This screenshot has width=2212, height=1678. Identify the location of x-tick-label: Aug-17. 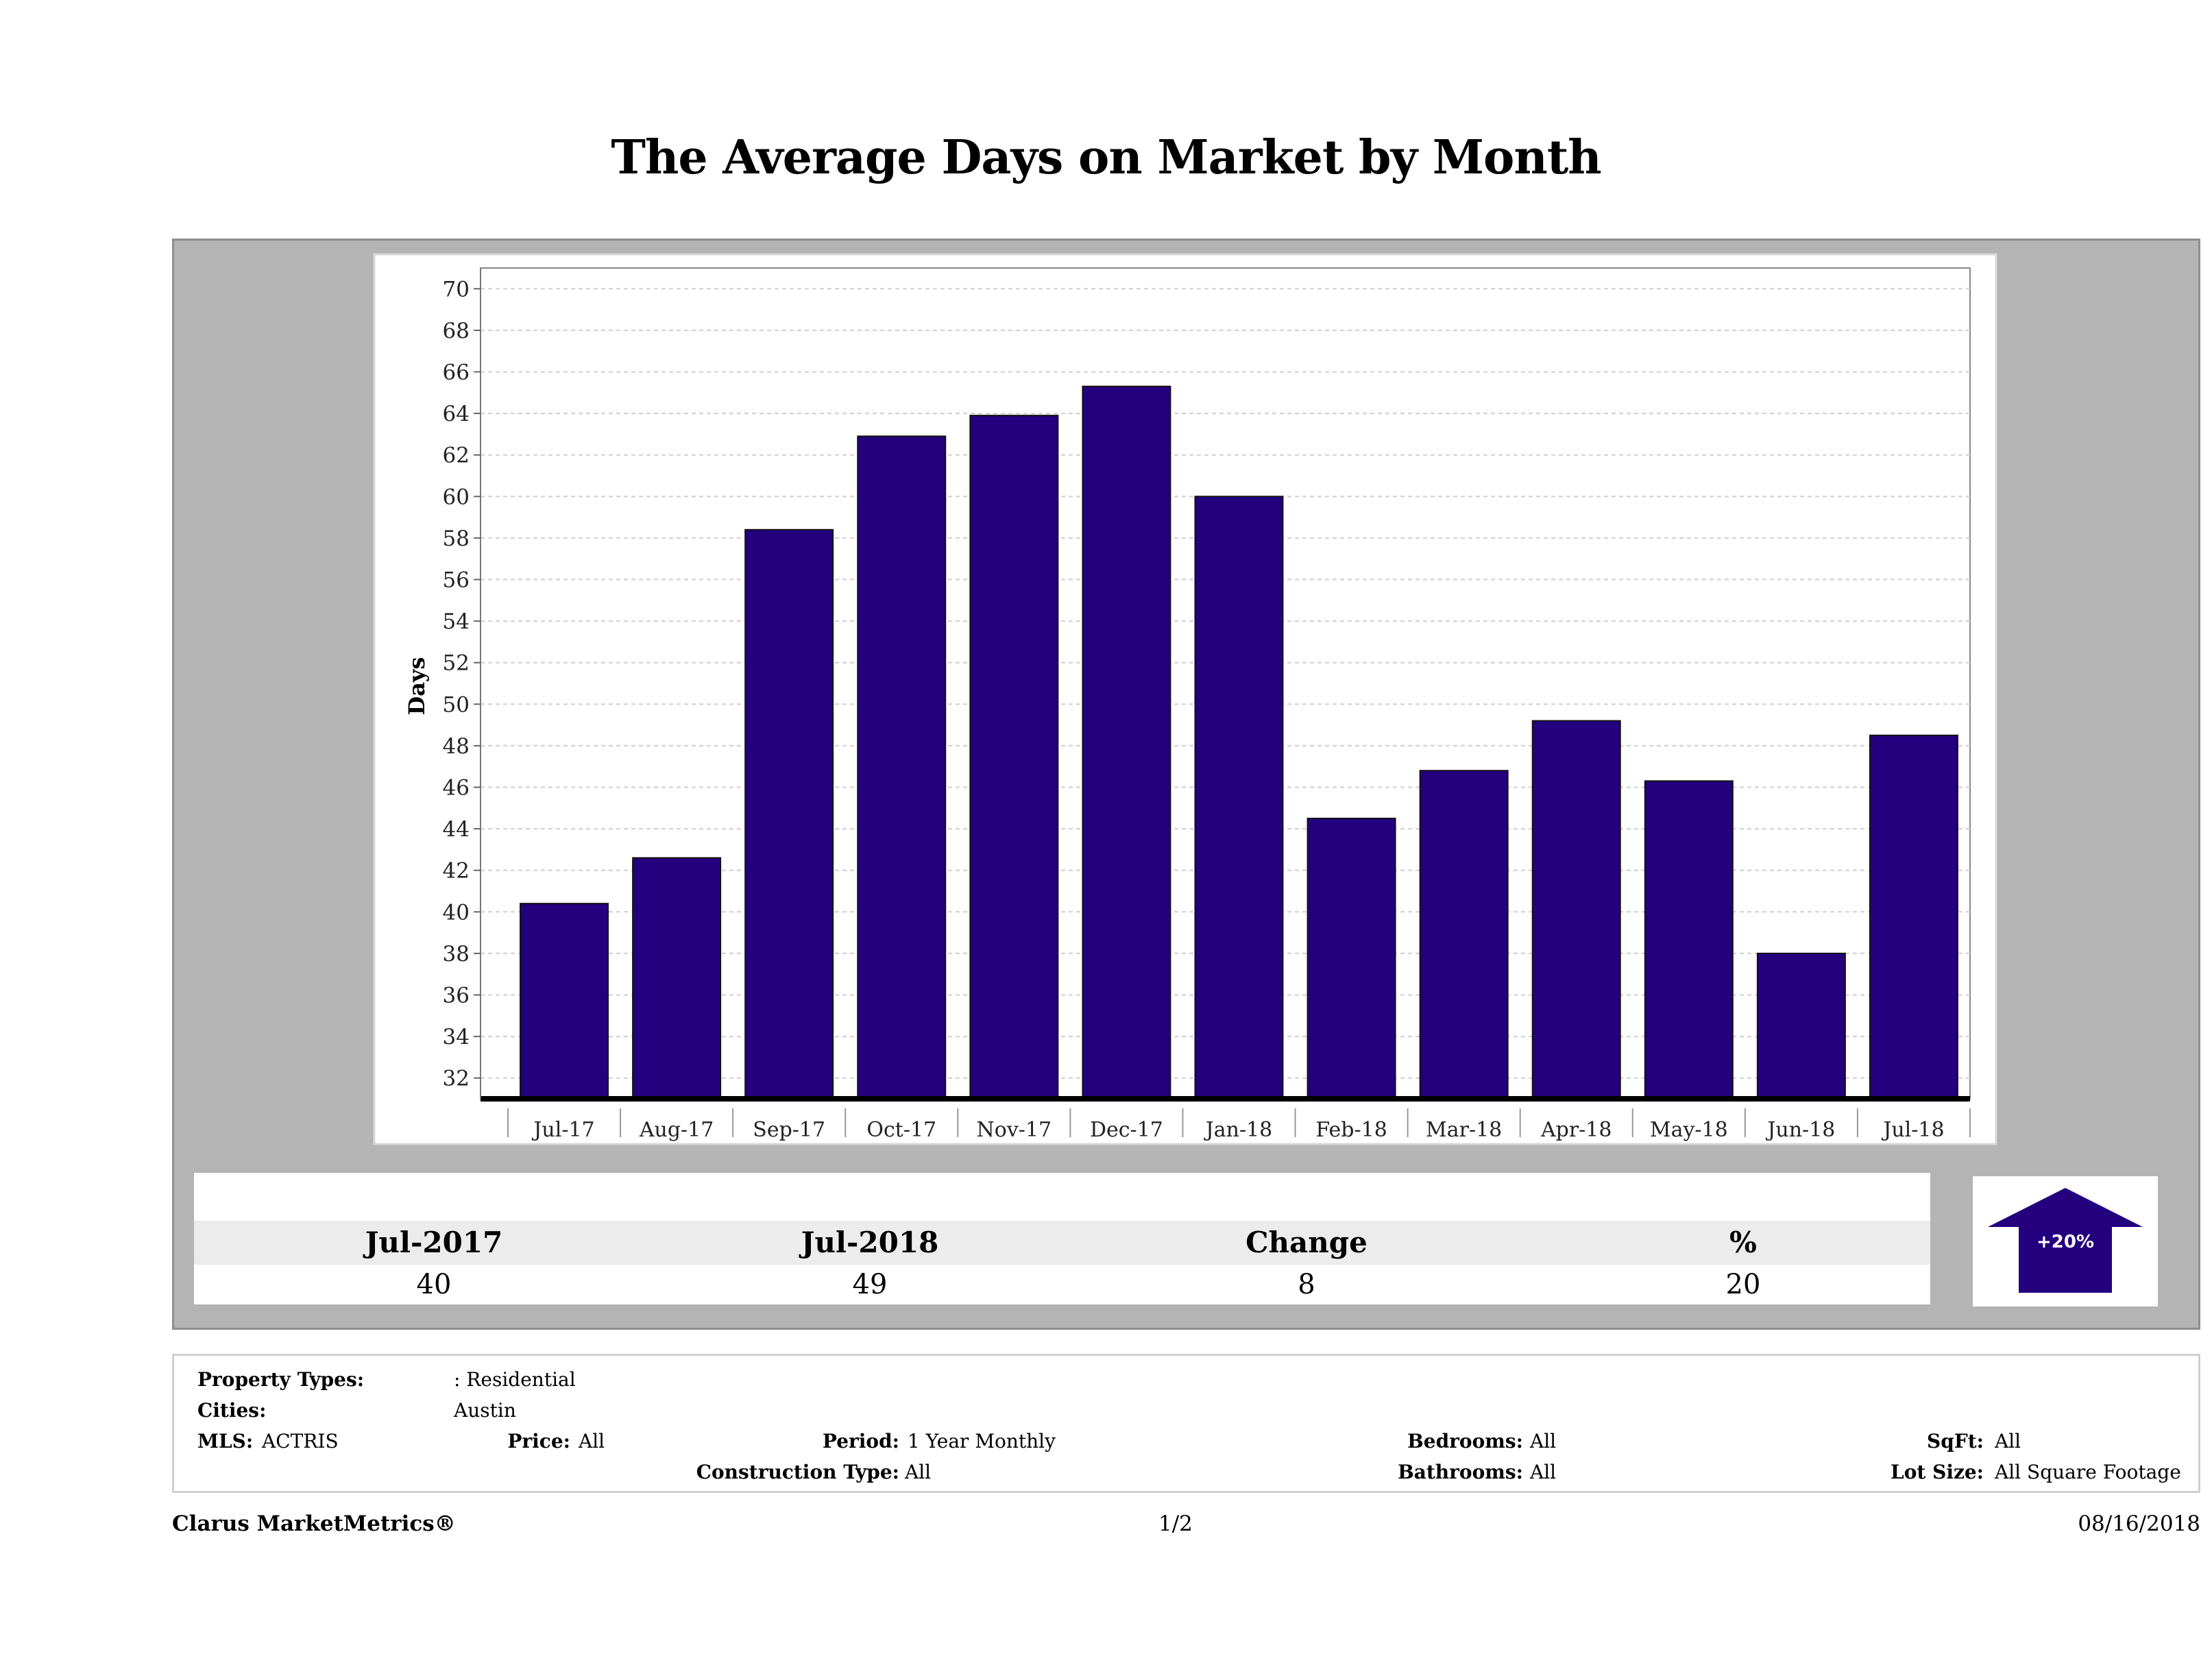
(677, 1130).